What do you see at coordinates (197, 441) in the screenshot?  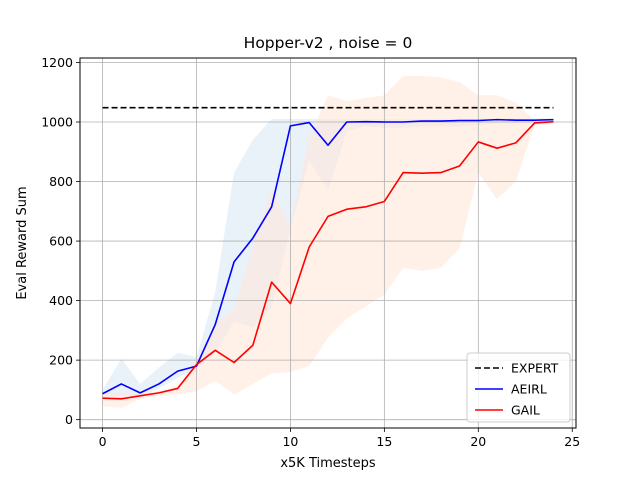 I see `x-tick-label: 5` at bounding box center [197, 441].